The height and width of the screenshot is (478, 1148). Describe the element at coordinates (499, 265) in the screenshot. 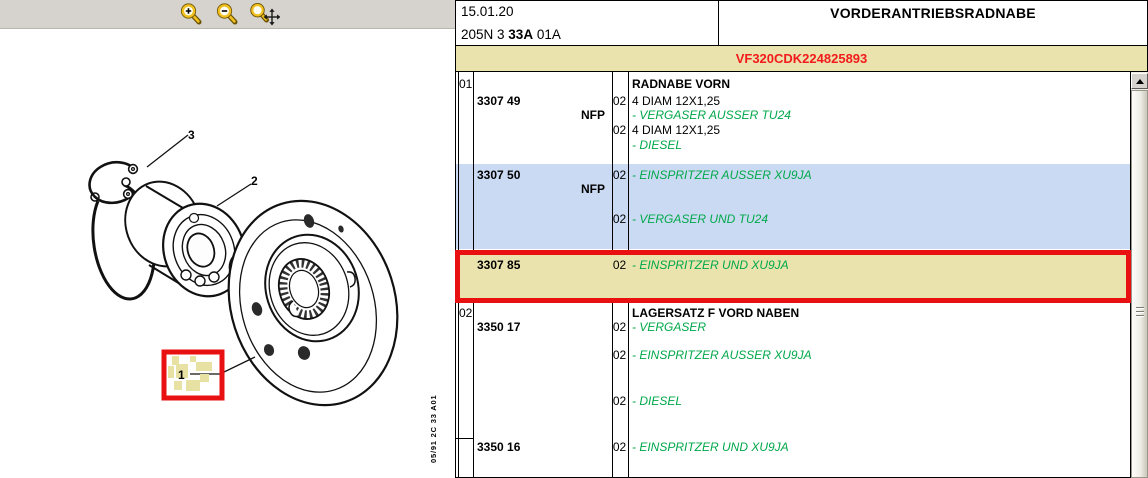

I see `table-cell-part: 3307 85` at that location.